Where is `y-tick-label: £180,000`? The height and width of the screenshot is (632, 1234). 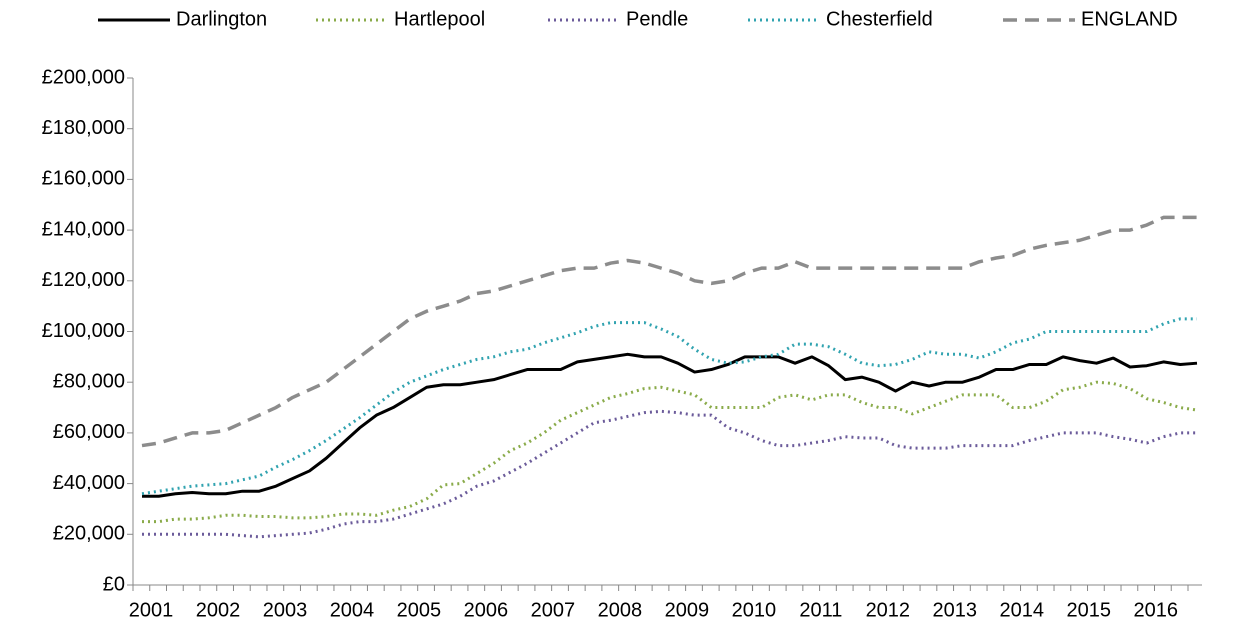 y-tick-label: £180,000 is located at coordinates (83, 128).